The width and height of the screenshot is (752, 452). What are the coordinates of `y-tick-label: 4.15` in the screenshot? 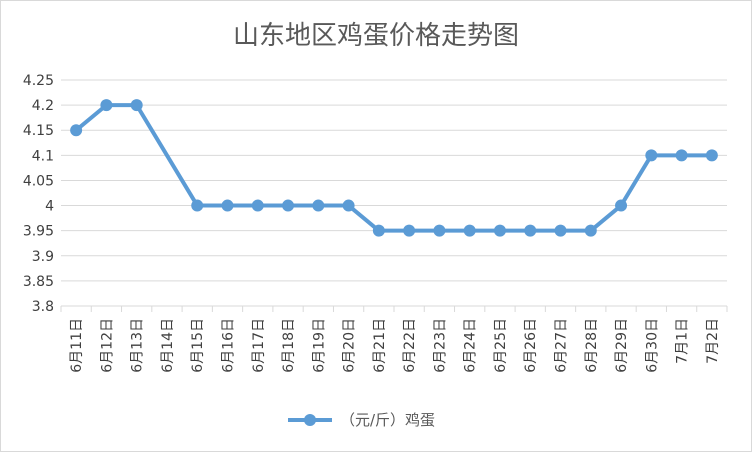 It's located at (38, 131).